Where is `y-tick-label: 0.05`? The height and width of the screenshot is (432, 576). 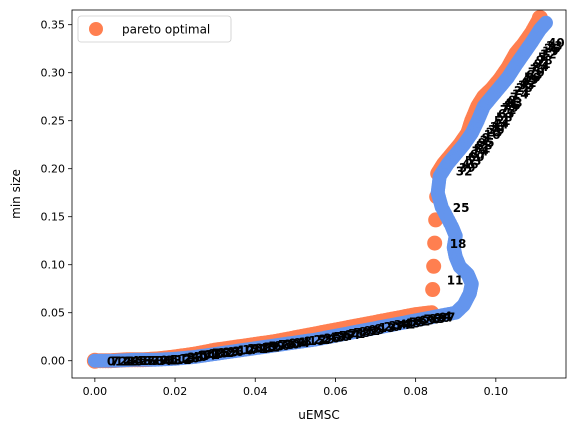
y-tick-label: 0.05 is located at coordinates (53, 313).